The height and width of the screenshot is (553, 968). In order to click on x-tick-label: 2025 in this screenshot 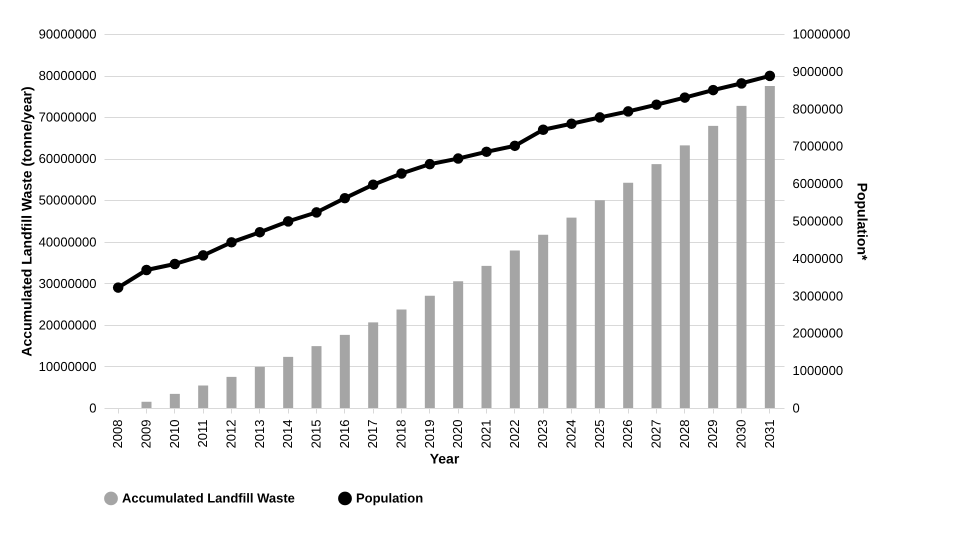, I will do `click(599, 434)`.